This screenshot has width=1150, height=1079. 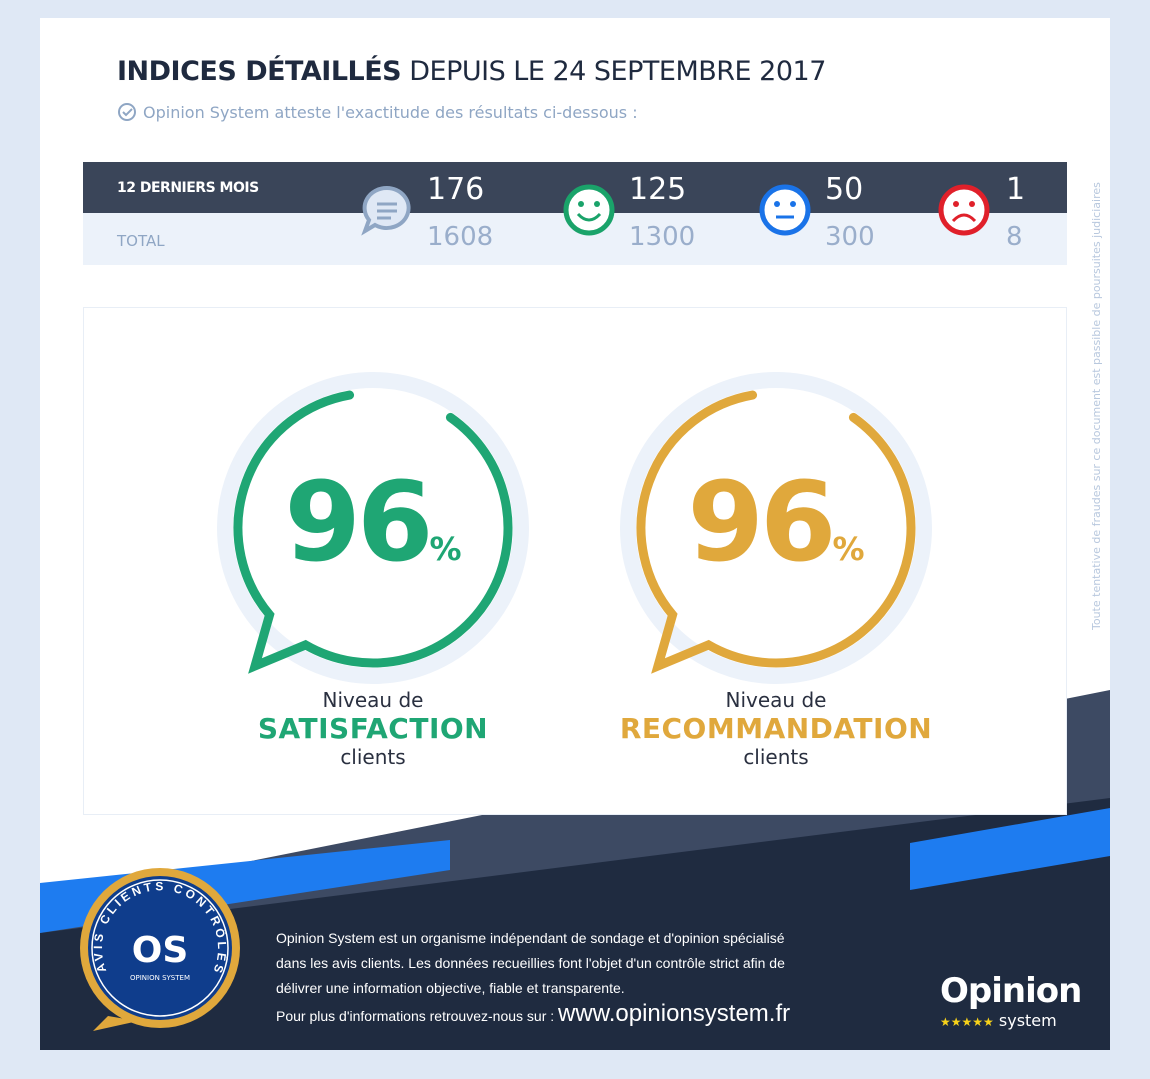 I want to click on certification-badge: AVIS CLIENTS CONTRÔLÉS OS OPINION SYSTEM, so click(x=160, y=949).